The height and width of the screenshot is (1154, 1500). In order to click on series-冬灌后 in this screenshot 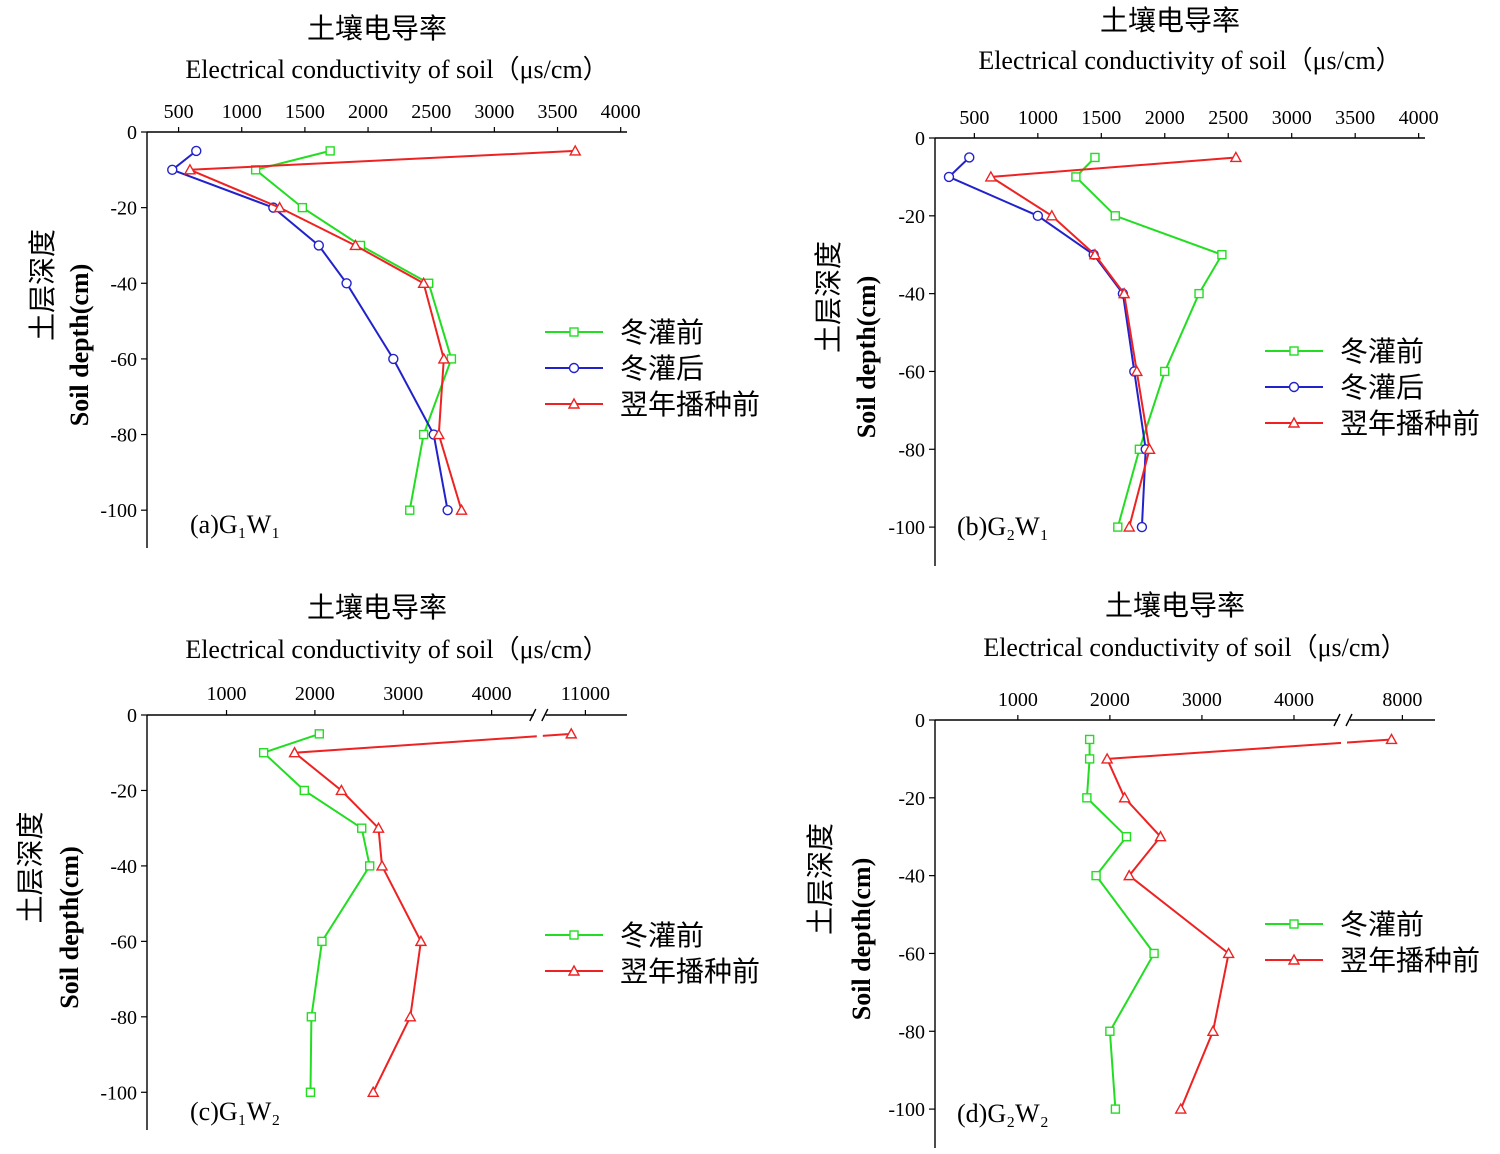, I will do `click(1047, 342)`.